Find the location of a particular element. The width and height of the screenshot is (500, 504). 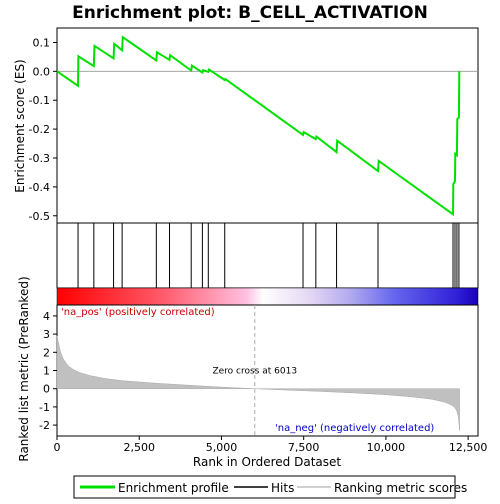

es-y-axis: 0.1 0.0 -0.1 -0.2 -0.3 -0.4 -0.5 is located at coordinates (43, 129).